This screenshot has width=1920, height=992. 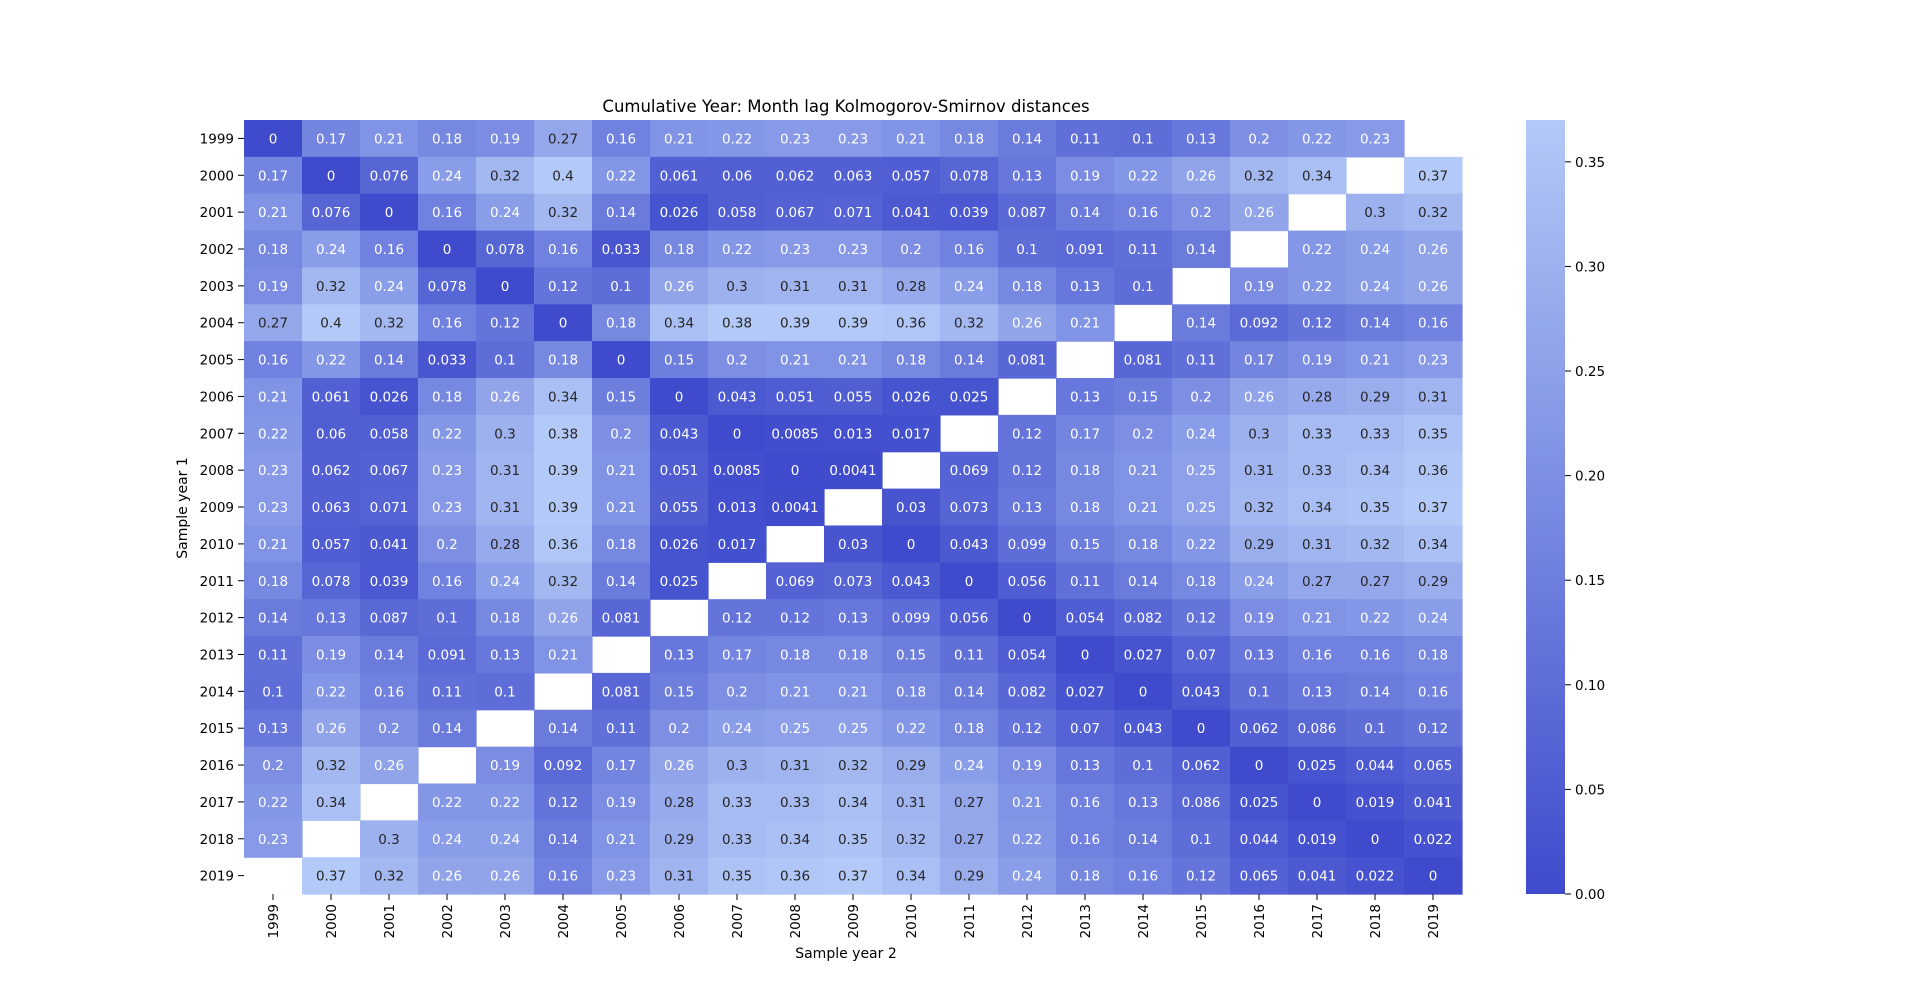 What do you see at coordinates (331, 582) in the screenshot?
I see `cell-value-label: 0.078` at bounding box center [331, 582].